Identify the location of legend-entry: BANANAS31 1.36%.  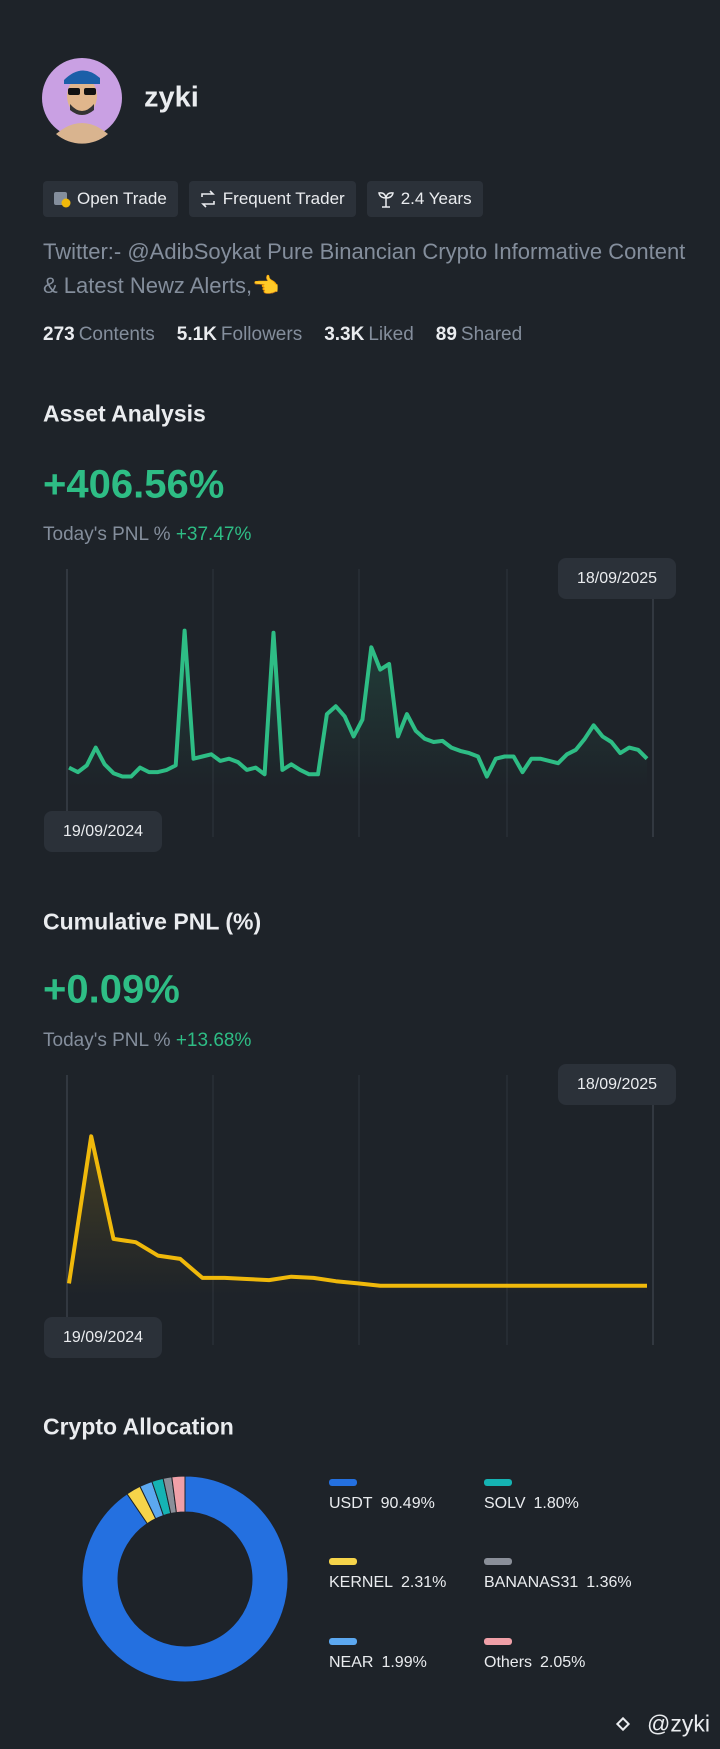
(558, 1583).